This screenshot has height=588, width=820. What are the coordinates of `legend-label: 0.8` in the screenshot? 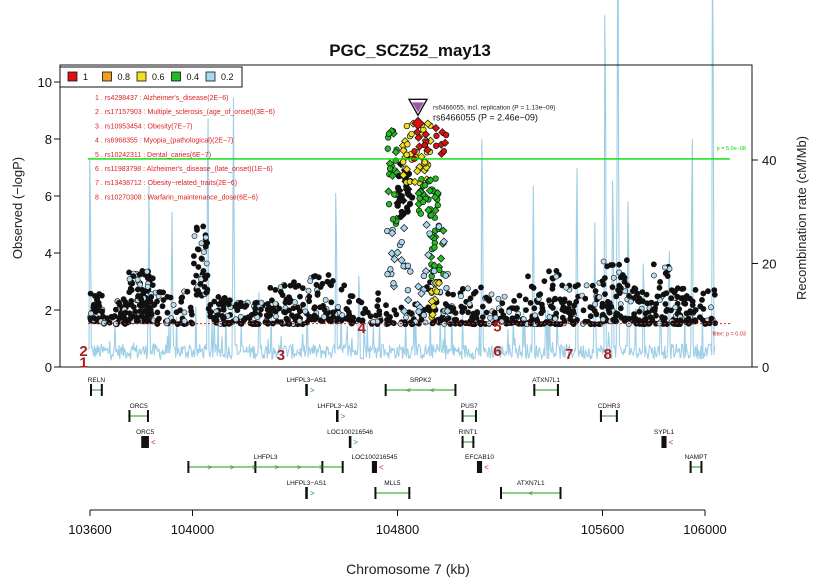 It's located at (124, 77).